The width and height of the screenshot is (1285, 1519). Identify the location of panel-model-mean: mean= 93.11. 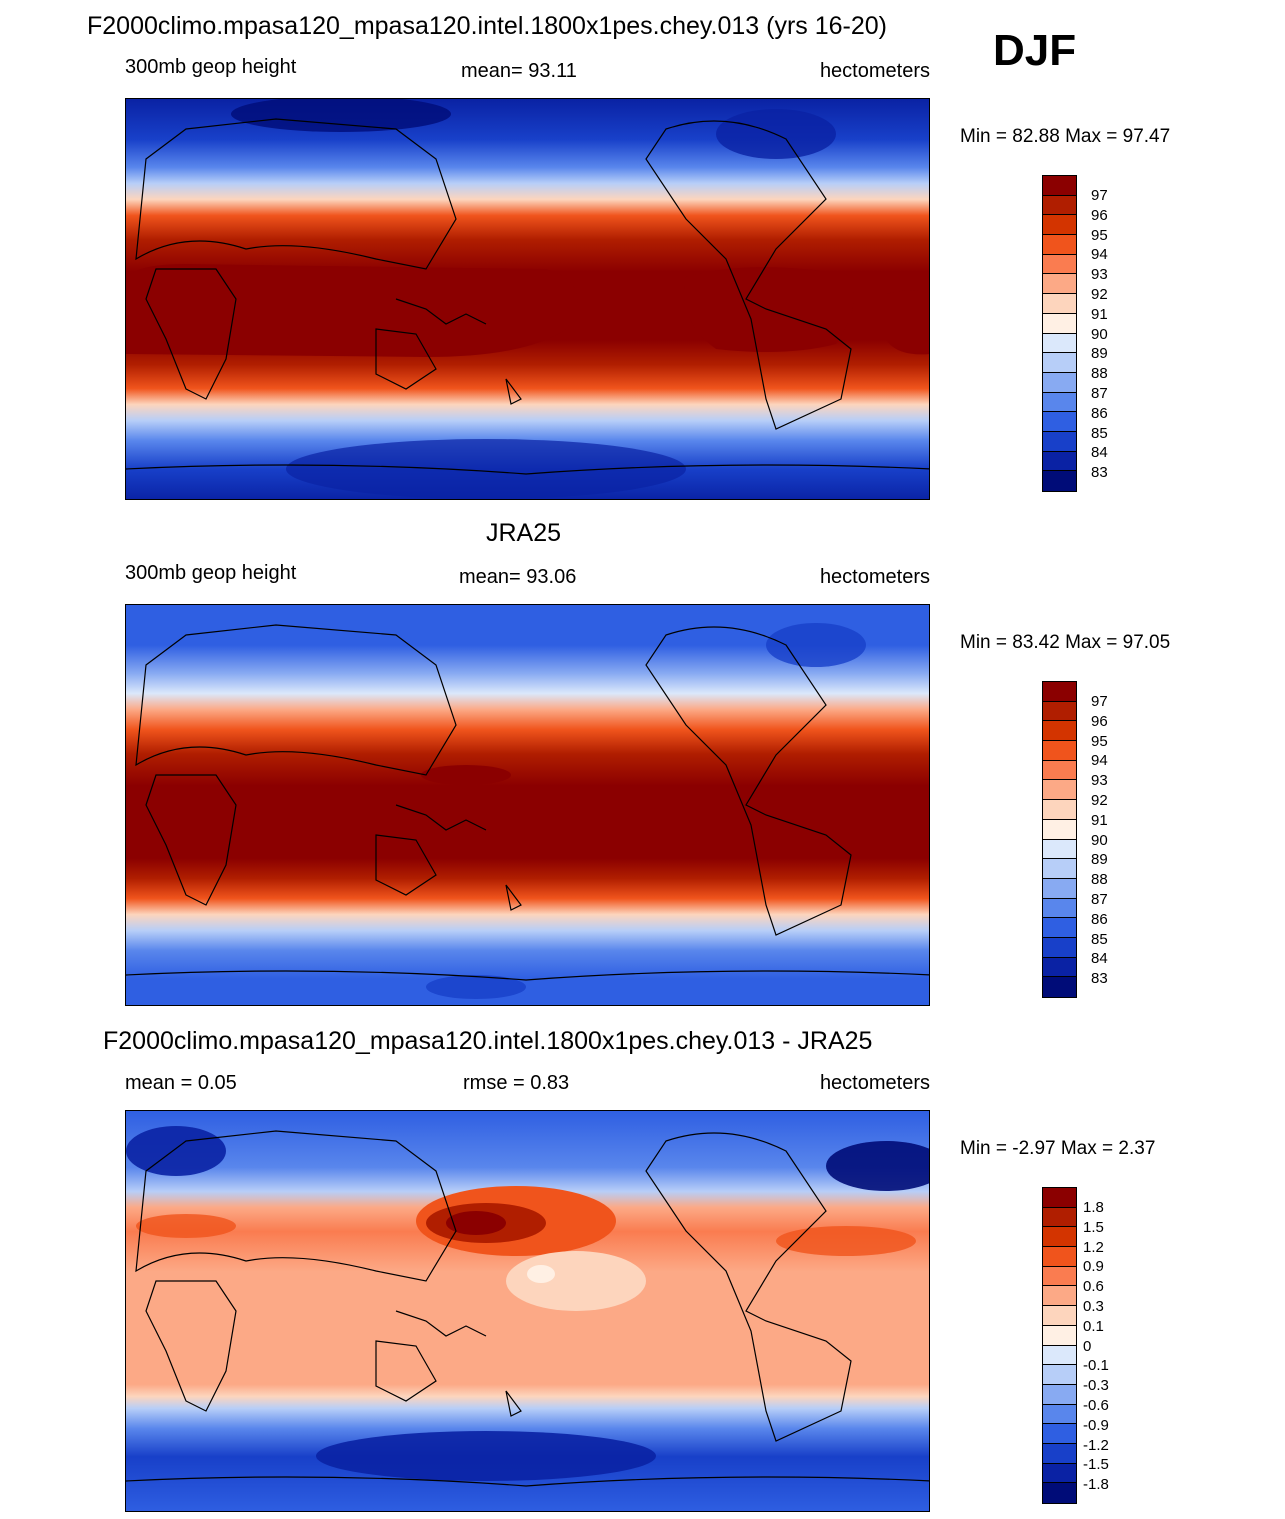
(519, 71).